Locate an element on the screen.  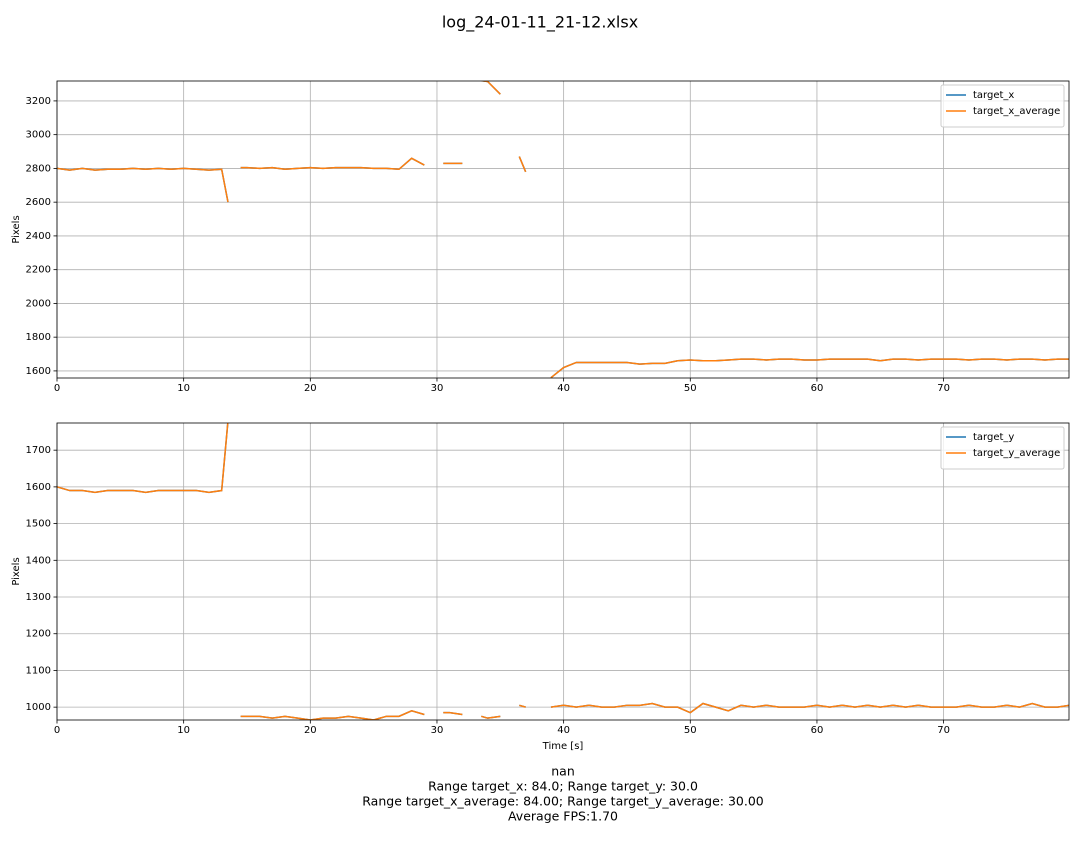
y-tick-label: 1000 is located at coordinates (38, 707).